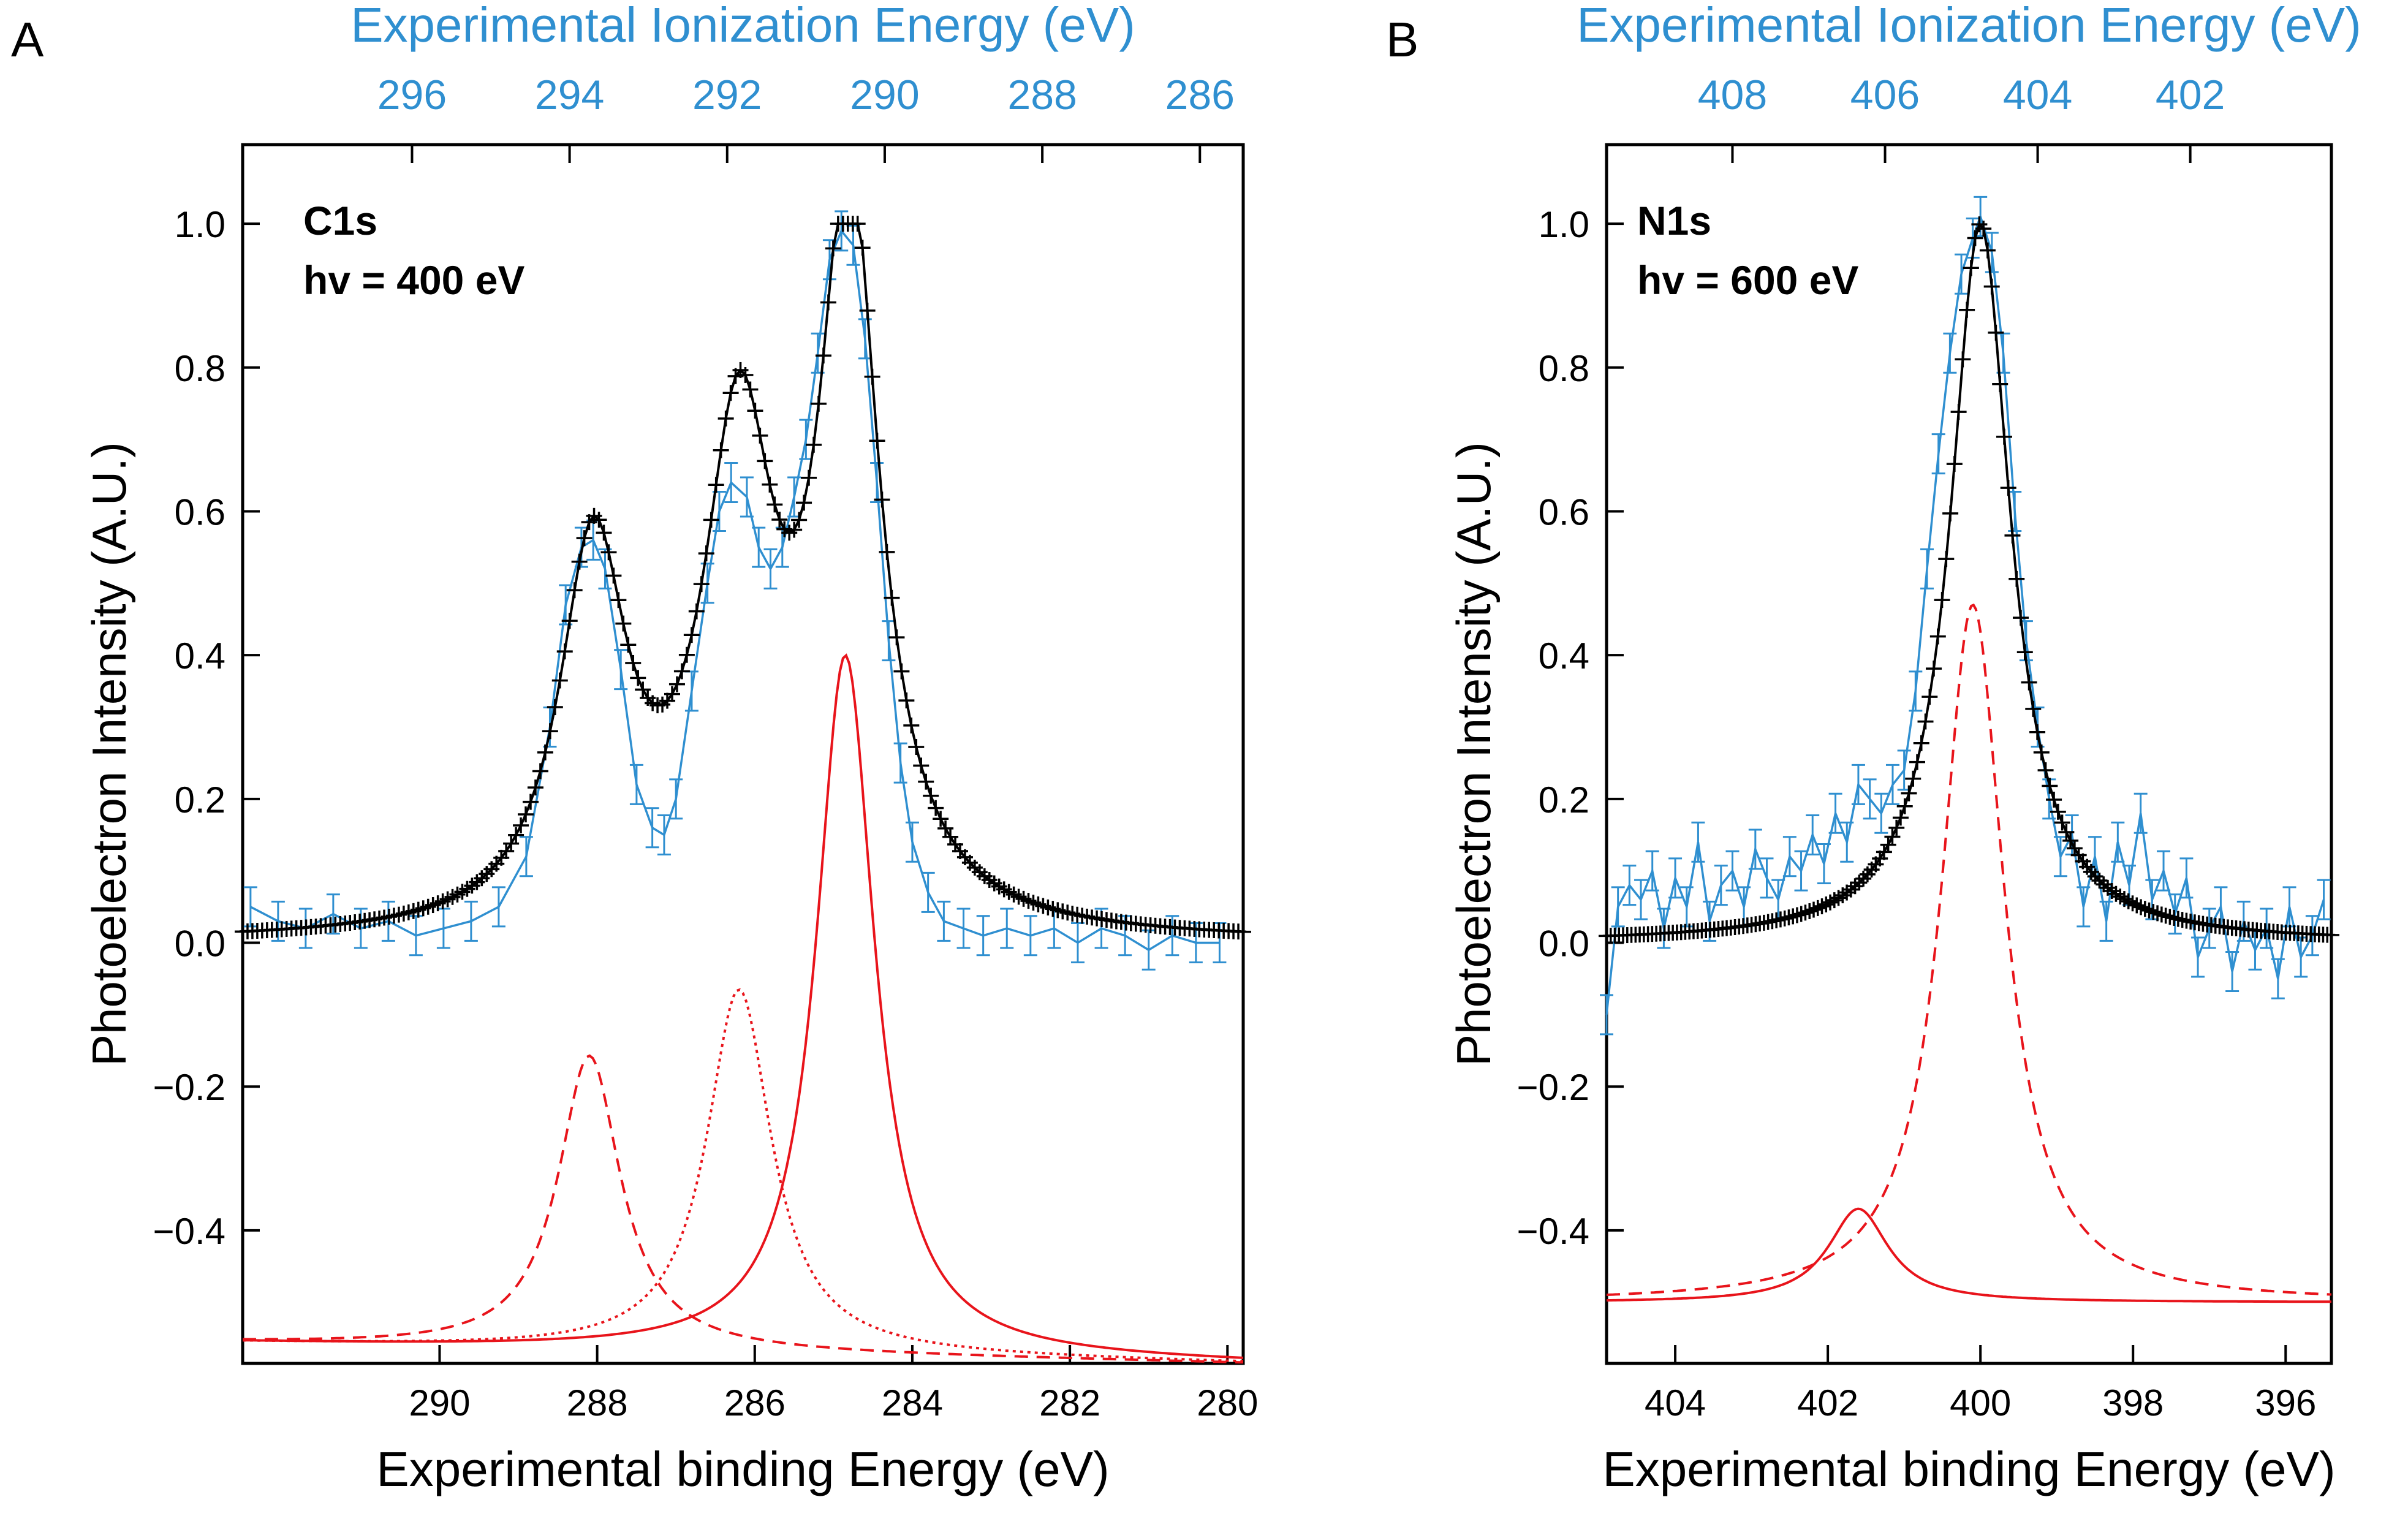 This screenshot has width=2408, height=1516. I want to click on annotation-line: hv = 400 eV, so click(413, 280).